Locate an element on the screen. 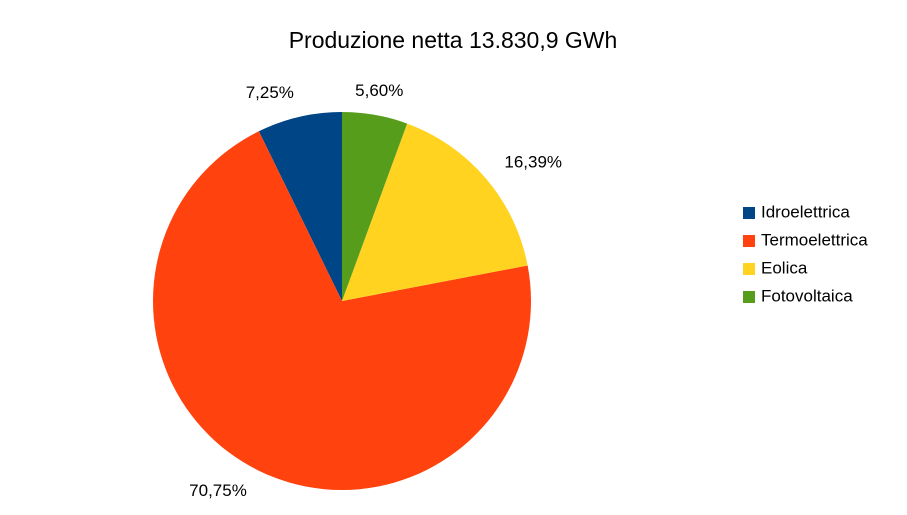  data-label: 70,75% is located at coordinates (218, 490).